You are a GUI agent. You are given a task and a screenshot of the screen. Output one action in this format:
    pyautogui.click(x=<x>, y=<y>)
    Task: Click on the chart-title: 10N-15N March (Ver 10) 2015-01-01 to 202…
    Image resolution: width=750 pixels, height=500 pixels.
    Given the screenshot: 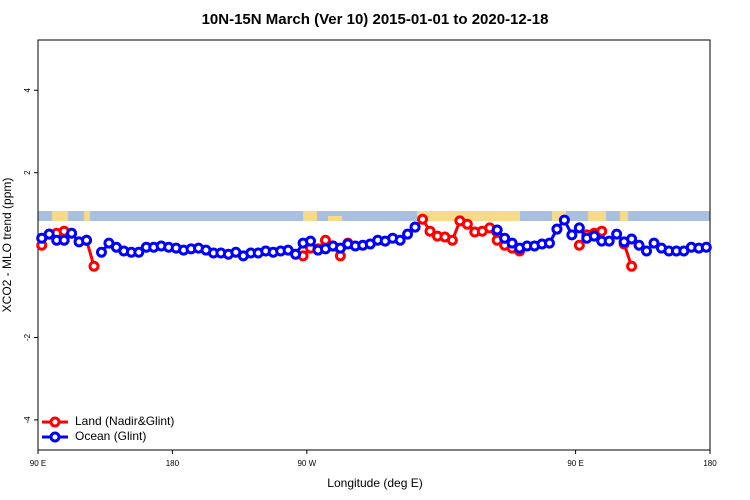 What is the action you would take?
    pyautogui.click(x=375, y=19)
    